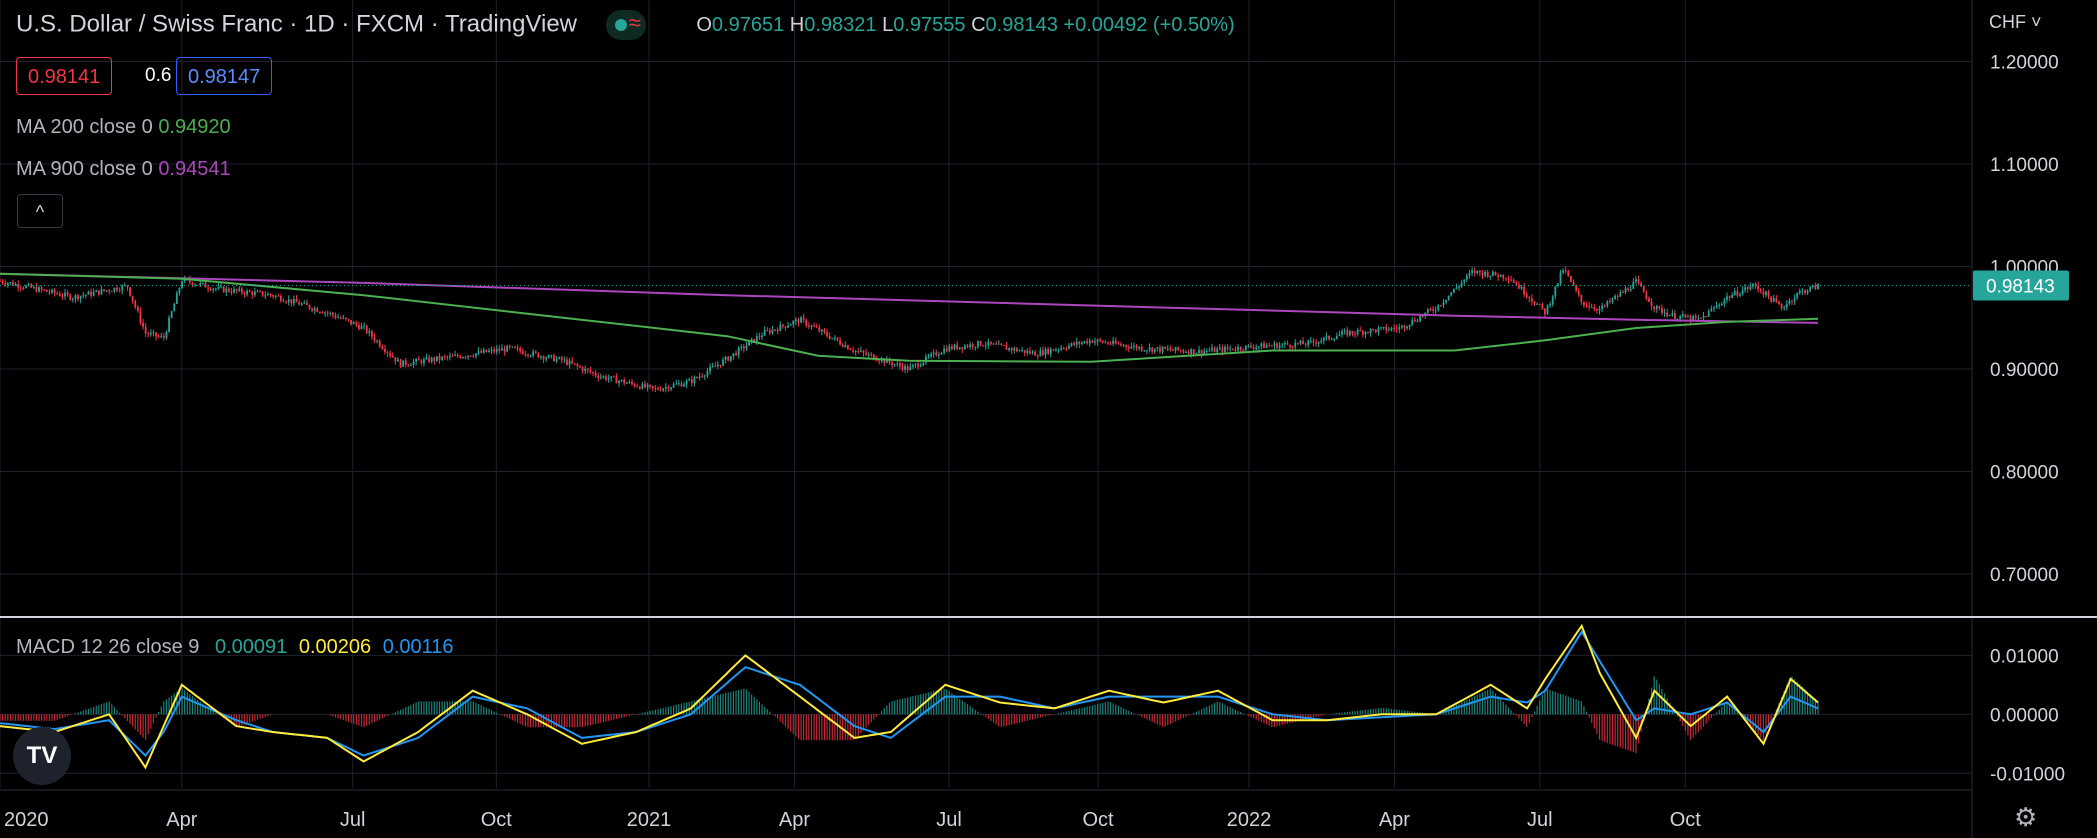  What do you see at coordinates (1099, 820) in the screenshot?
I see `x-tick-label: Oct` at bounding box center [1099, 820].